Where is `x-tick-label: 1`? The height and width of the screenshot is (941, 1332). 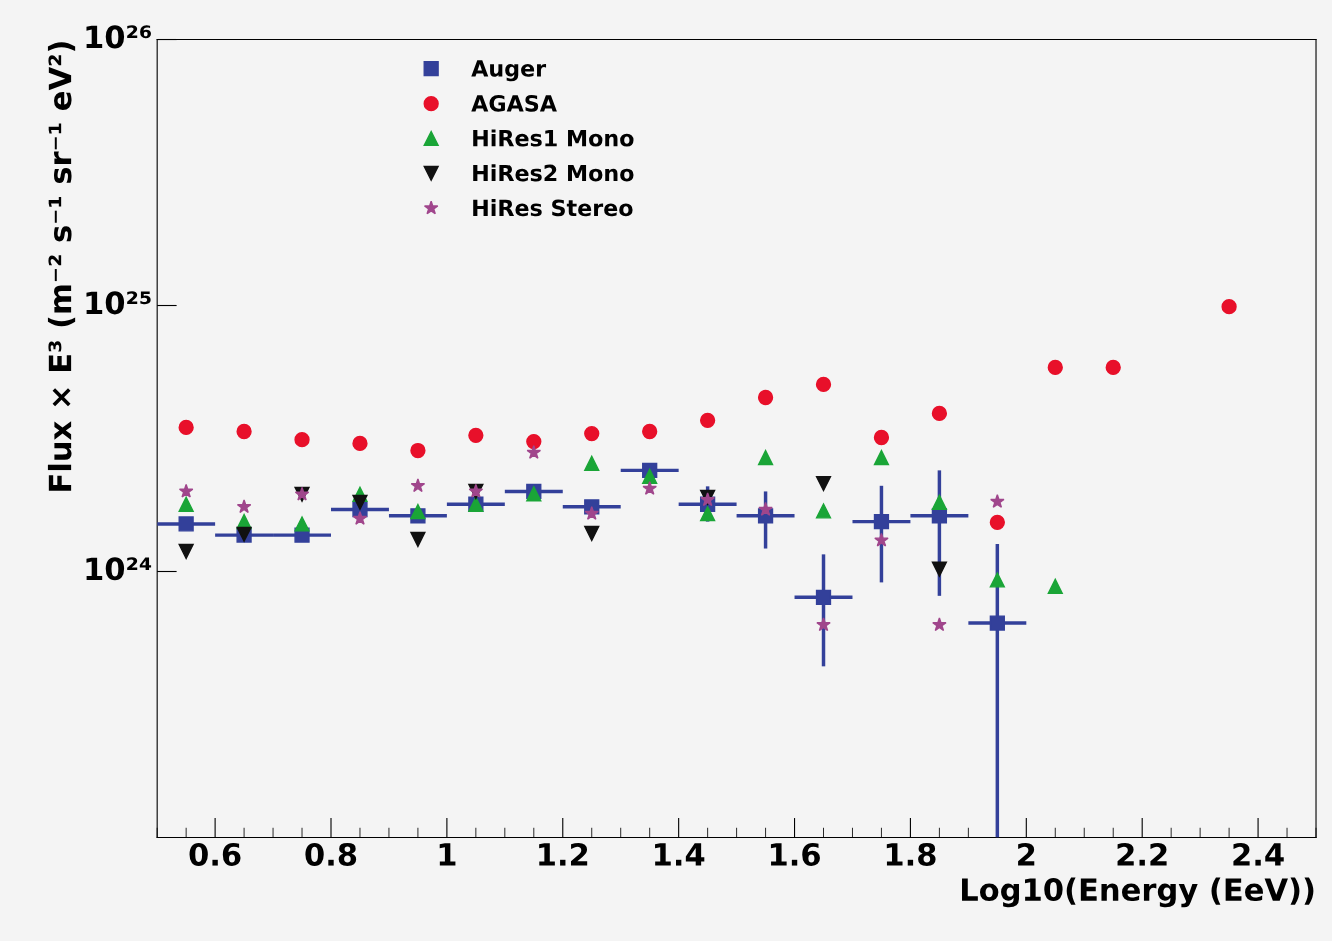
x-tick-label: 1 is located at coordinates (447, 854).